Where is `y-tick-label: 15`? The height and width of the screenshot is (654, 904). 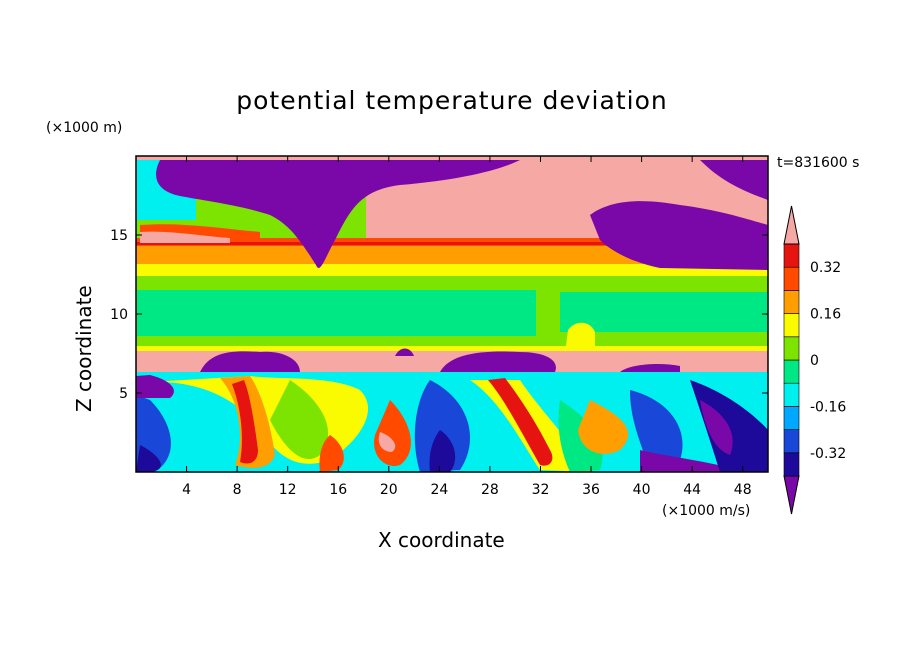 y-tick-label: 15 is located at coordinates (119, 236).